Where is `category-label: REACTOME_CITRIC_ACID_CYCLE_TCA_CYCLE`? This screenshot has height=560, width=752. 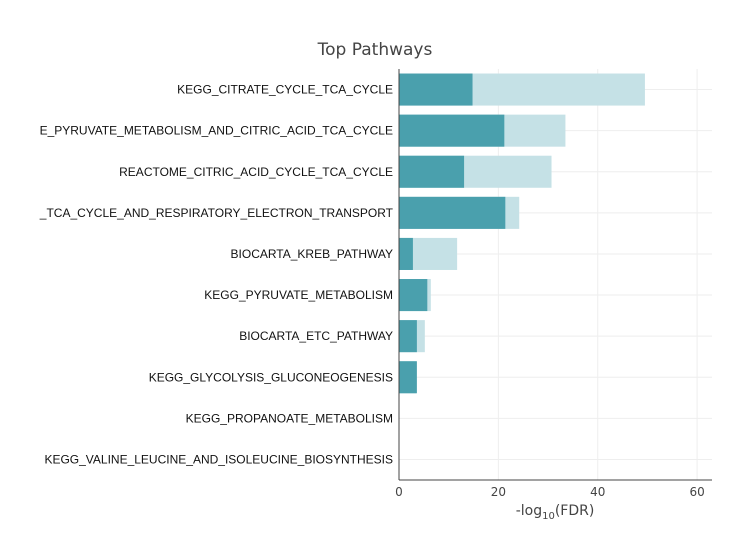
category-label: REACTOME_CITRIC_ACID_CYCLE_TCA_CYCLE is located at coordinates (256, 172).